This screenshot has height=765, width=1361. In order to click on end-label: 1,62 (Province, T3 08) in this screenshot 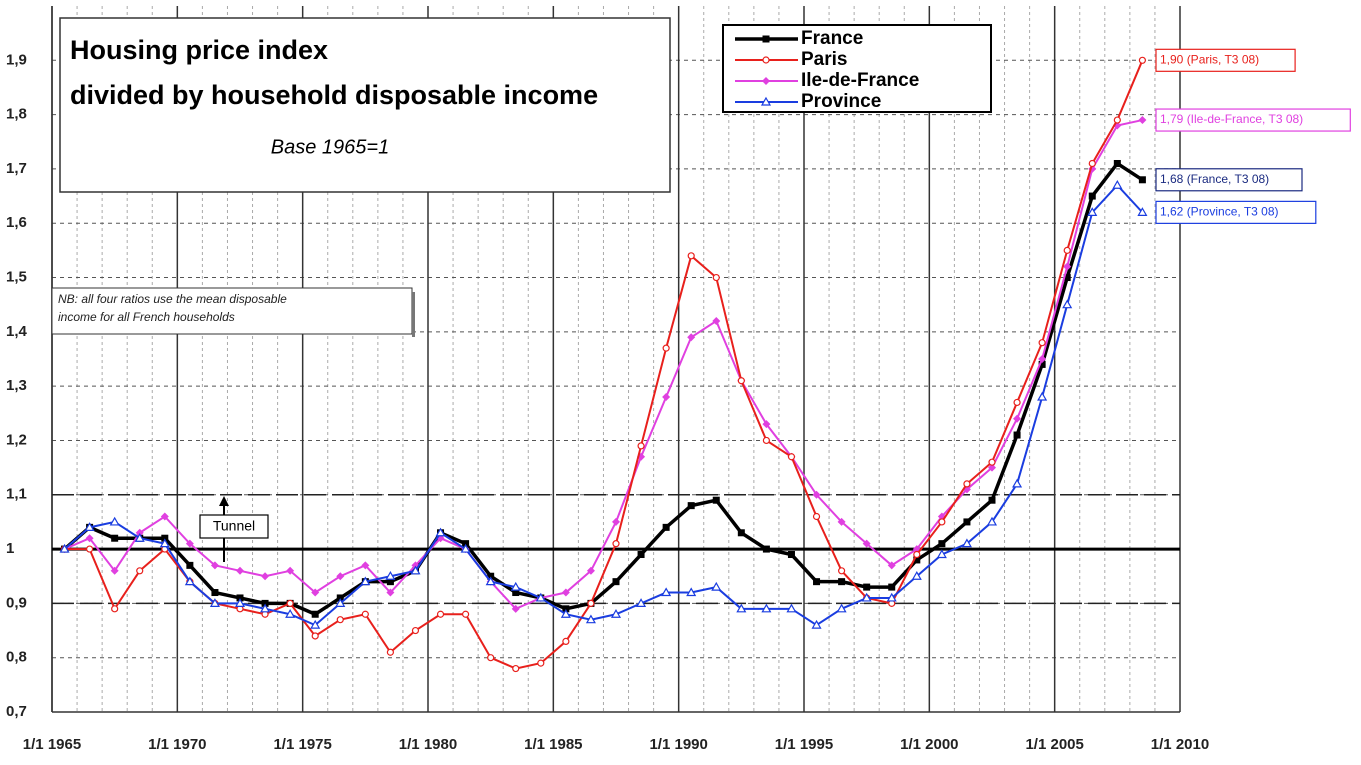, I will do `click(1219, 212)`.